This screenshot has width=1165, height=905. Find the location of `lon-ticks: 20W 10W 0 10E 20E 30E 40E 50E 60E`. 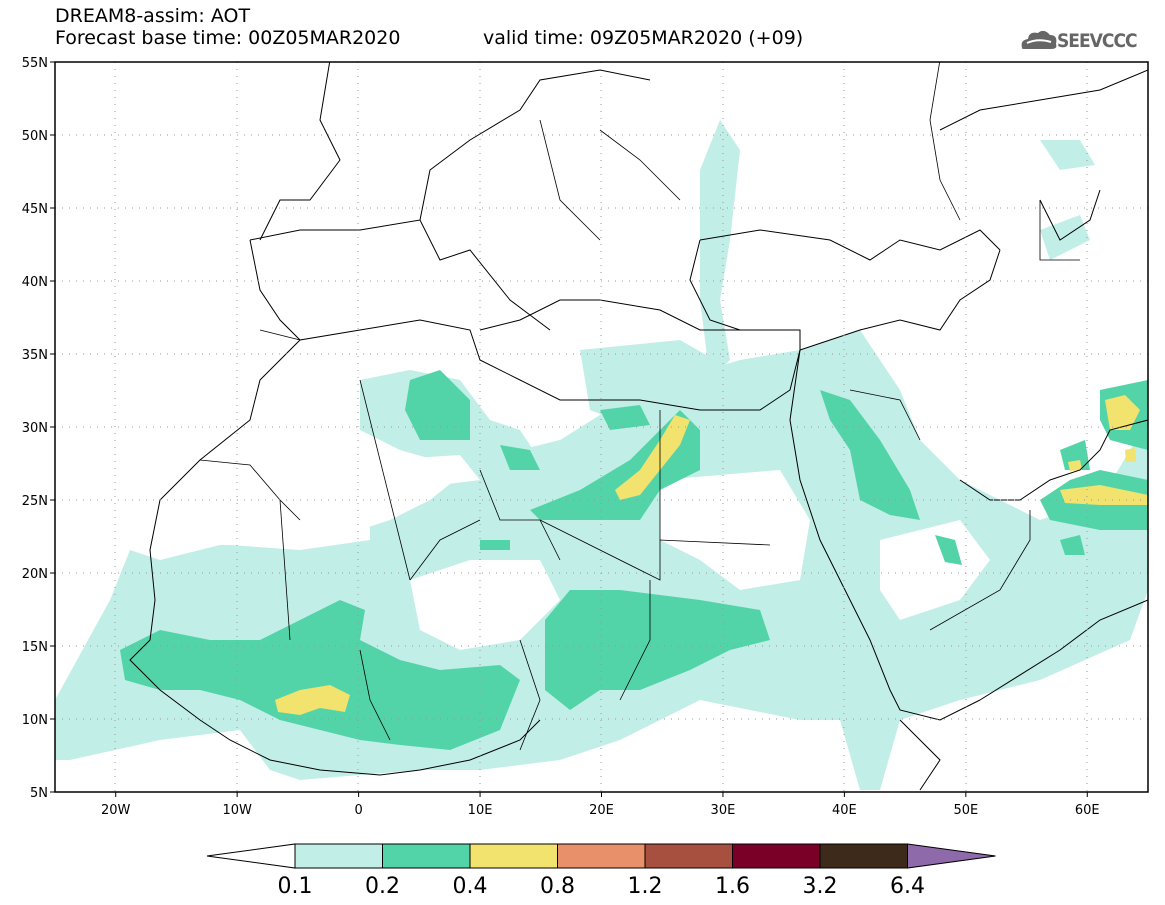

lon-ticks: 20W 10W 0 10E 20E 30E 40E 50E 60E is located at coordinates (600, 805).